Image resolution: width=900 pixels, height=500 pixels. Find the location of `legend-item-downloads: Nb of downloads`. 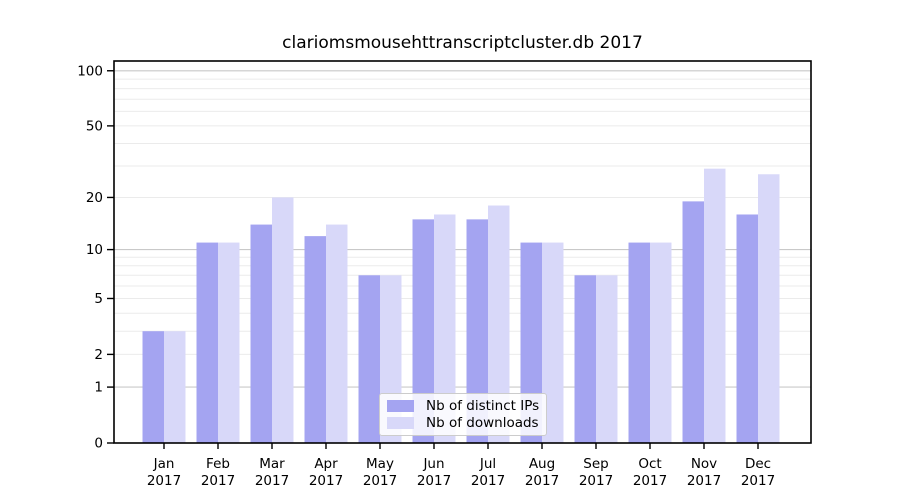

legend-item-downloads: Nb of downloads is located at coordinates (463, 422).